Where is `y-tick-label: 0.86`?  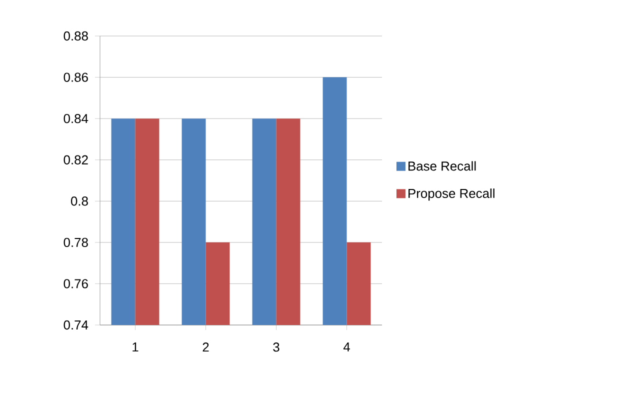
y-tick-label: 0.86 is located at coordinates (76, 77).